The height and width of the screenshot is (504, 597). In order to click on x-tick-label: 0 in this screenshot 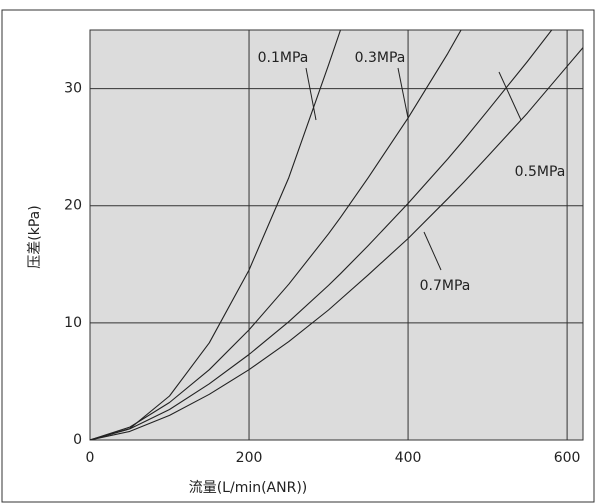, I will do `click(90, 458)`.